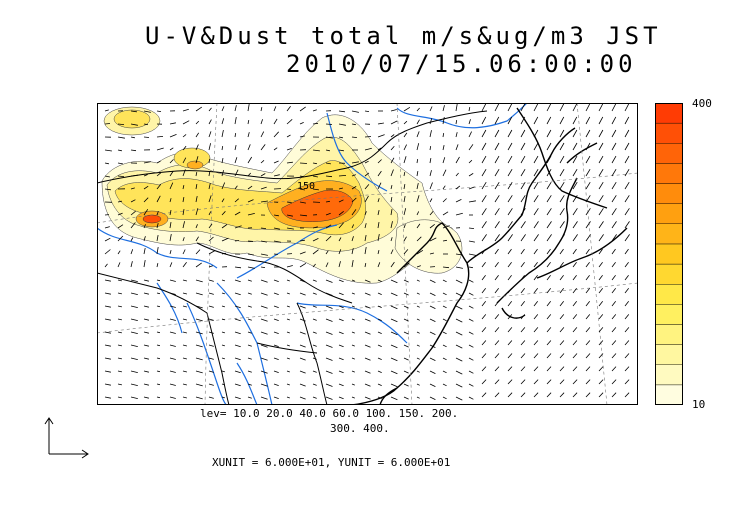 The width and height of the screenshot is (752, 532). I want to click on contour-levels-line2: 300. 400., so click(360, 428).